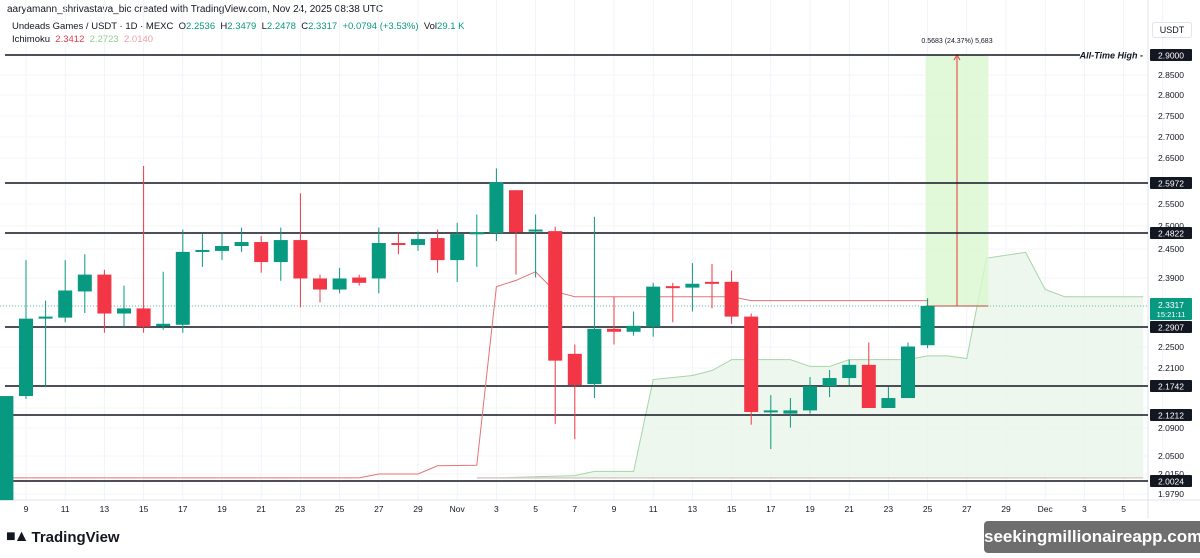  What do you see at coordinates (574, 509) in the screenshot?
I see `time-tick-label: 7` at bounding box center [574, 509].